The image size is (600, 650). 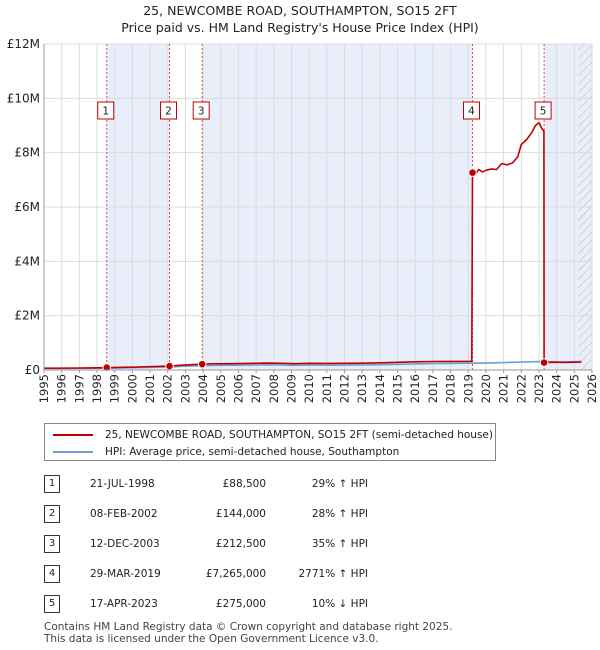 I want to click on x-tick-label: 2009, so click(x=291, y=388).